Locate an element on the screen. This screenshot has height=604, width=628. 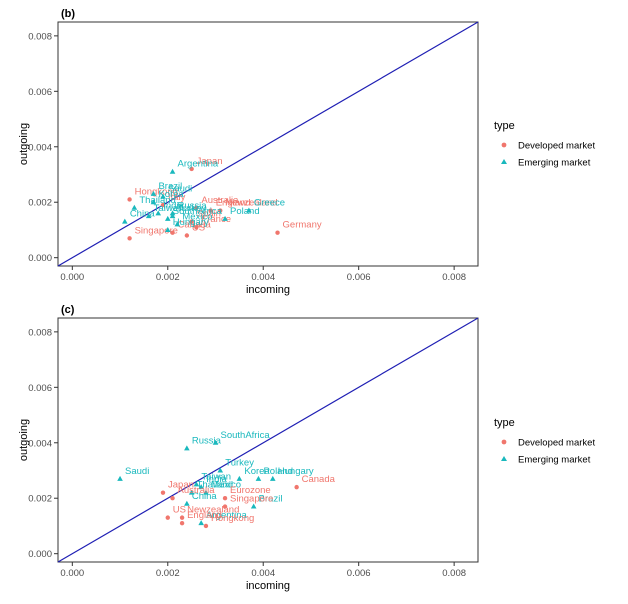
y-tick-label: 0.006 is located at coordinates (40, 92).